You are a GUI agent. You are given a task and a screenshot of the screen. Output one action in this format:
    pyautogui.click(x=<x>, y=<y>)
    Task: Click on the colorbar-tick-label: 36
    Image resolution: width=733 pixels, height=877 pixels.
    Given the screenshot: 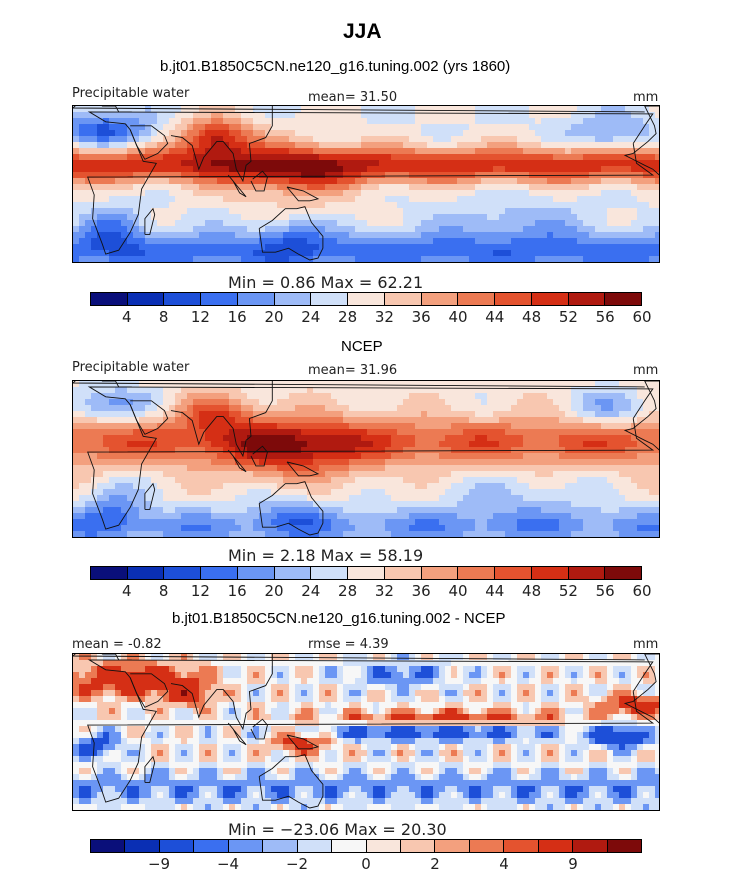 What is the action you would take?
    pyautogui.click(x=421, y=317)
    